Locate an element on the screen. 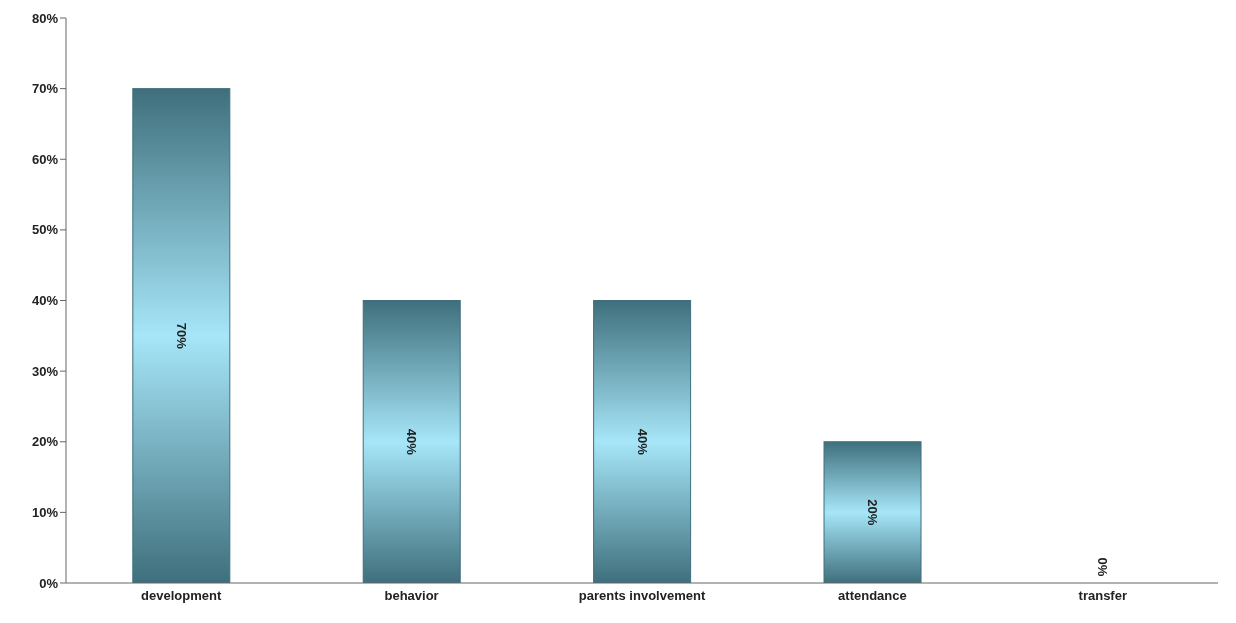  data-label: 0% is located at coordinates (1103, 567).